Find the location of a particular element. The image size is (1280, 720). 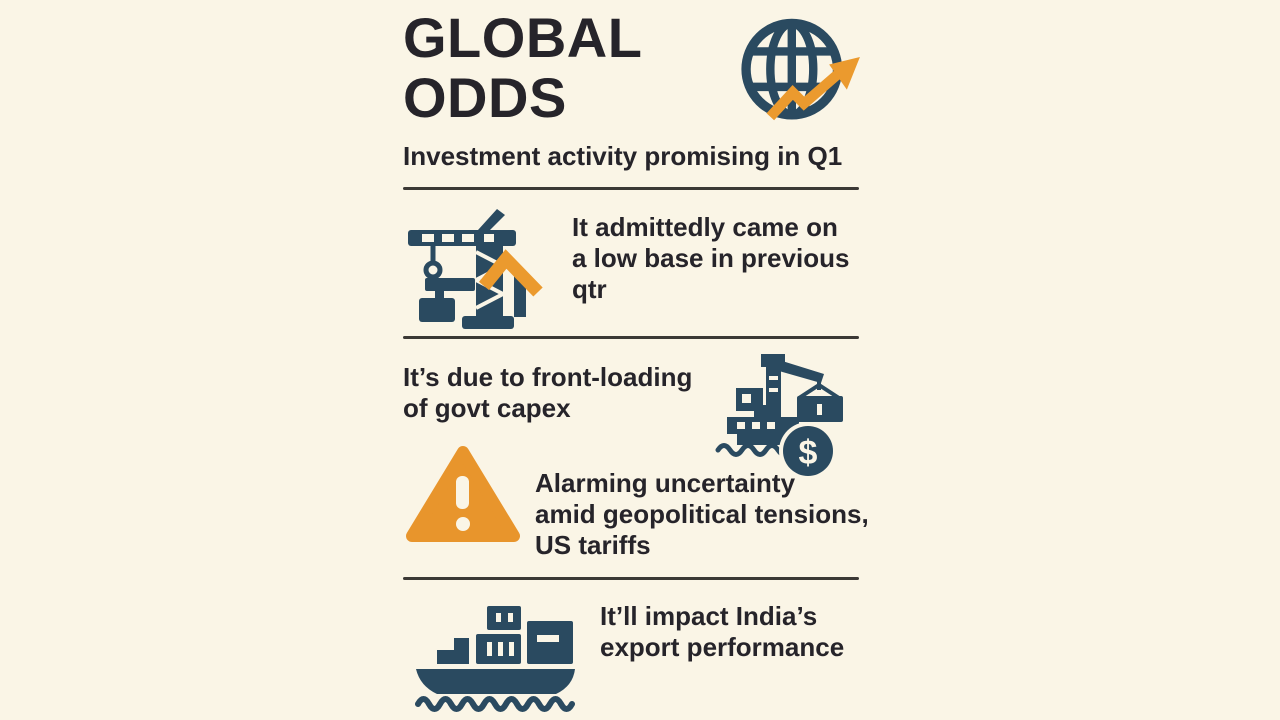

globe-growth-arrow-icon is located at coordinates (800, 69).